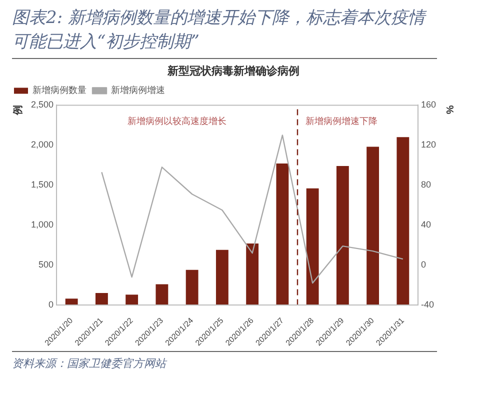 The image size is (489, 400). I want to click on y2-tick-label: 120, so click(428, 145).